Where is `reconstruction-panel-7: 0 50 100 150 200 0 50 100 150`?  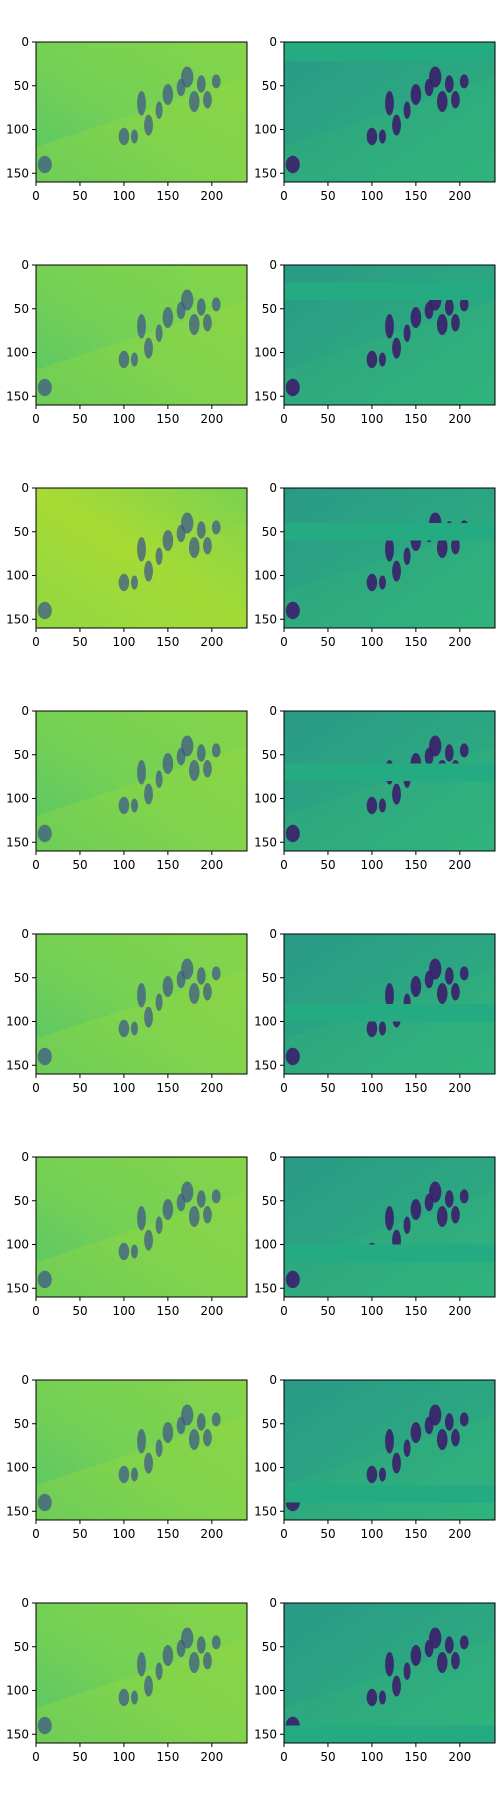
reconstruction-panel-7: 0 50 100 150 200 0 50 100 150 is located at coordinates (127, 1457).